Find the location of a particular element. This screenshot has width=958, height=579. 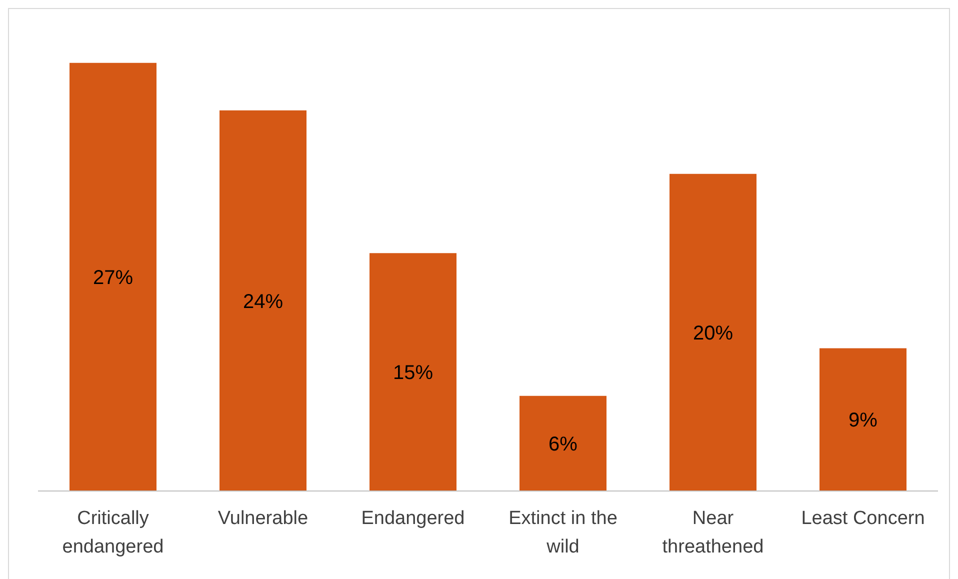

x-tick-label: Endangered is located at coordinates (413, 519).